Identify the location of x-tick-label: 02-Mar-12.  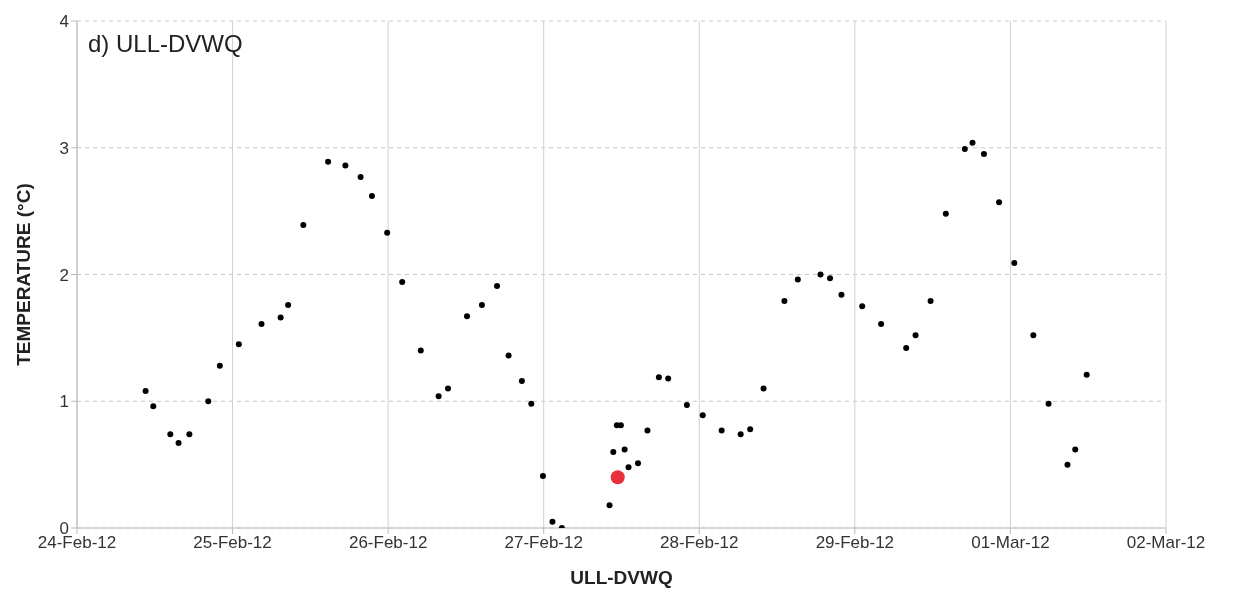
(1166, 543).